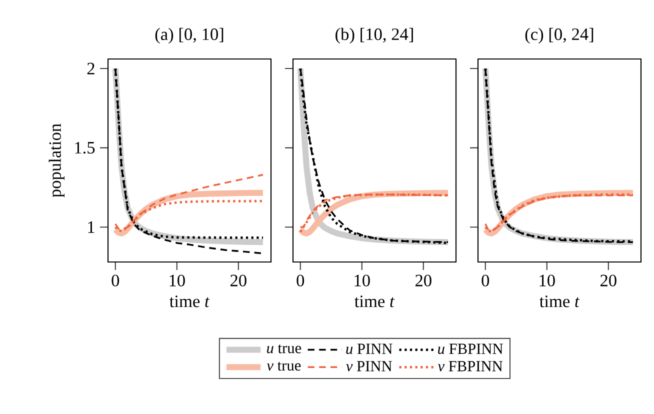  I want to click on y-tick-label: 2, so click(90, 68).